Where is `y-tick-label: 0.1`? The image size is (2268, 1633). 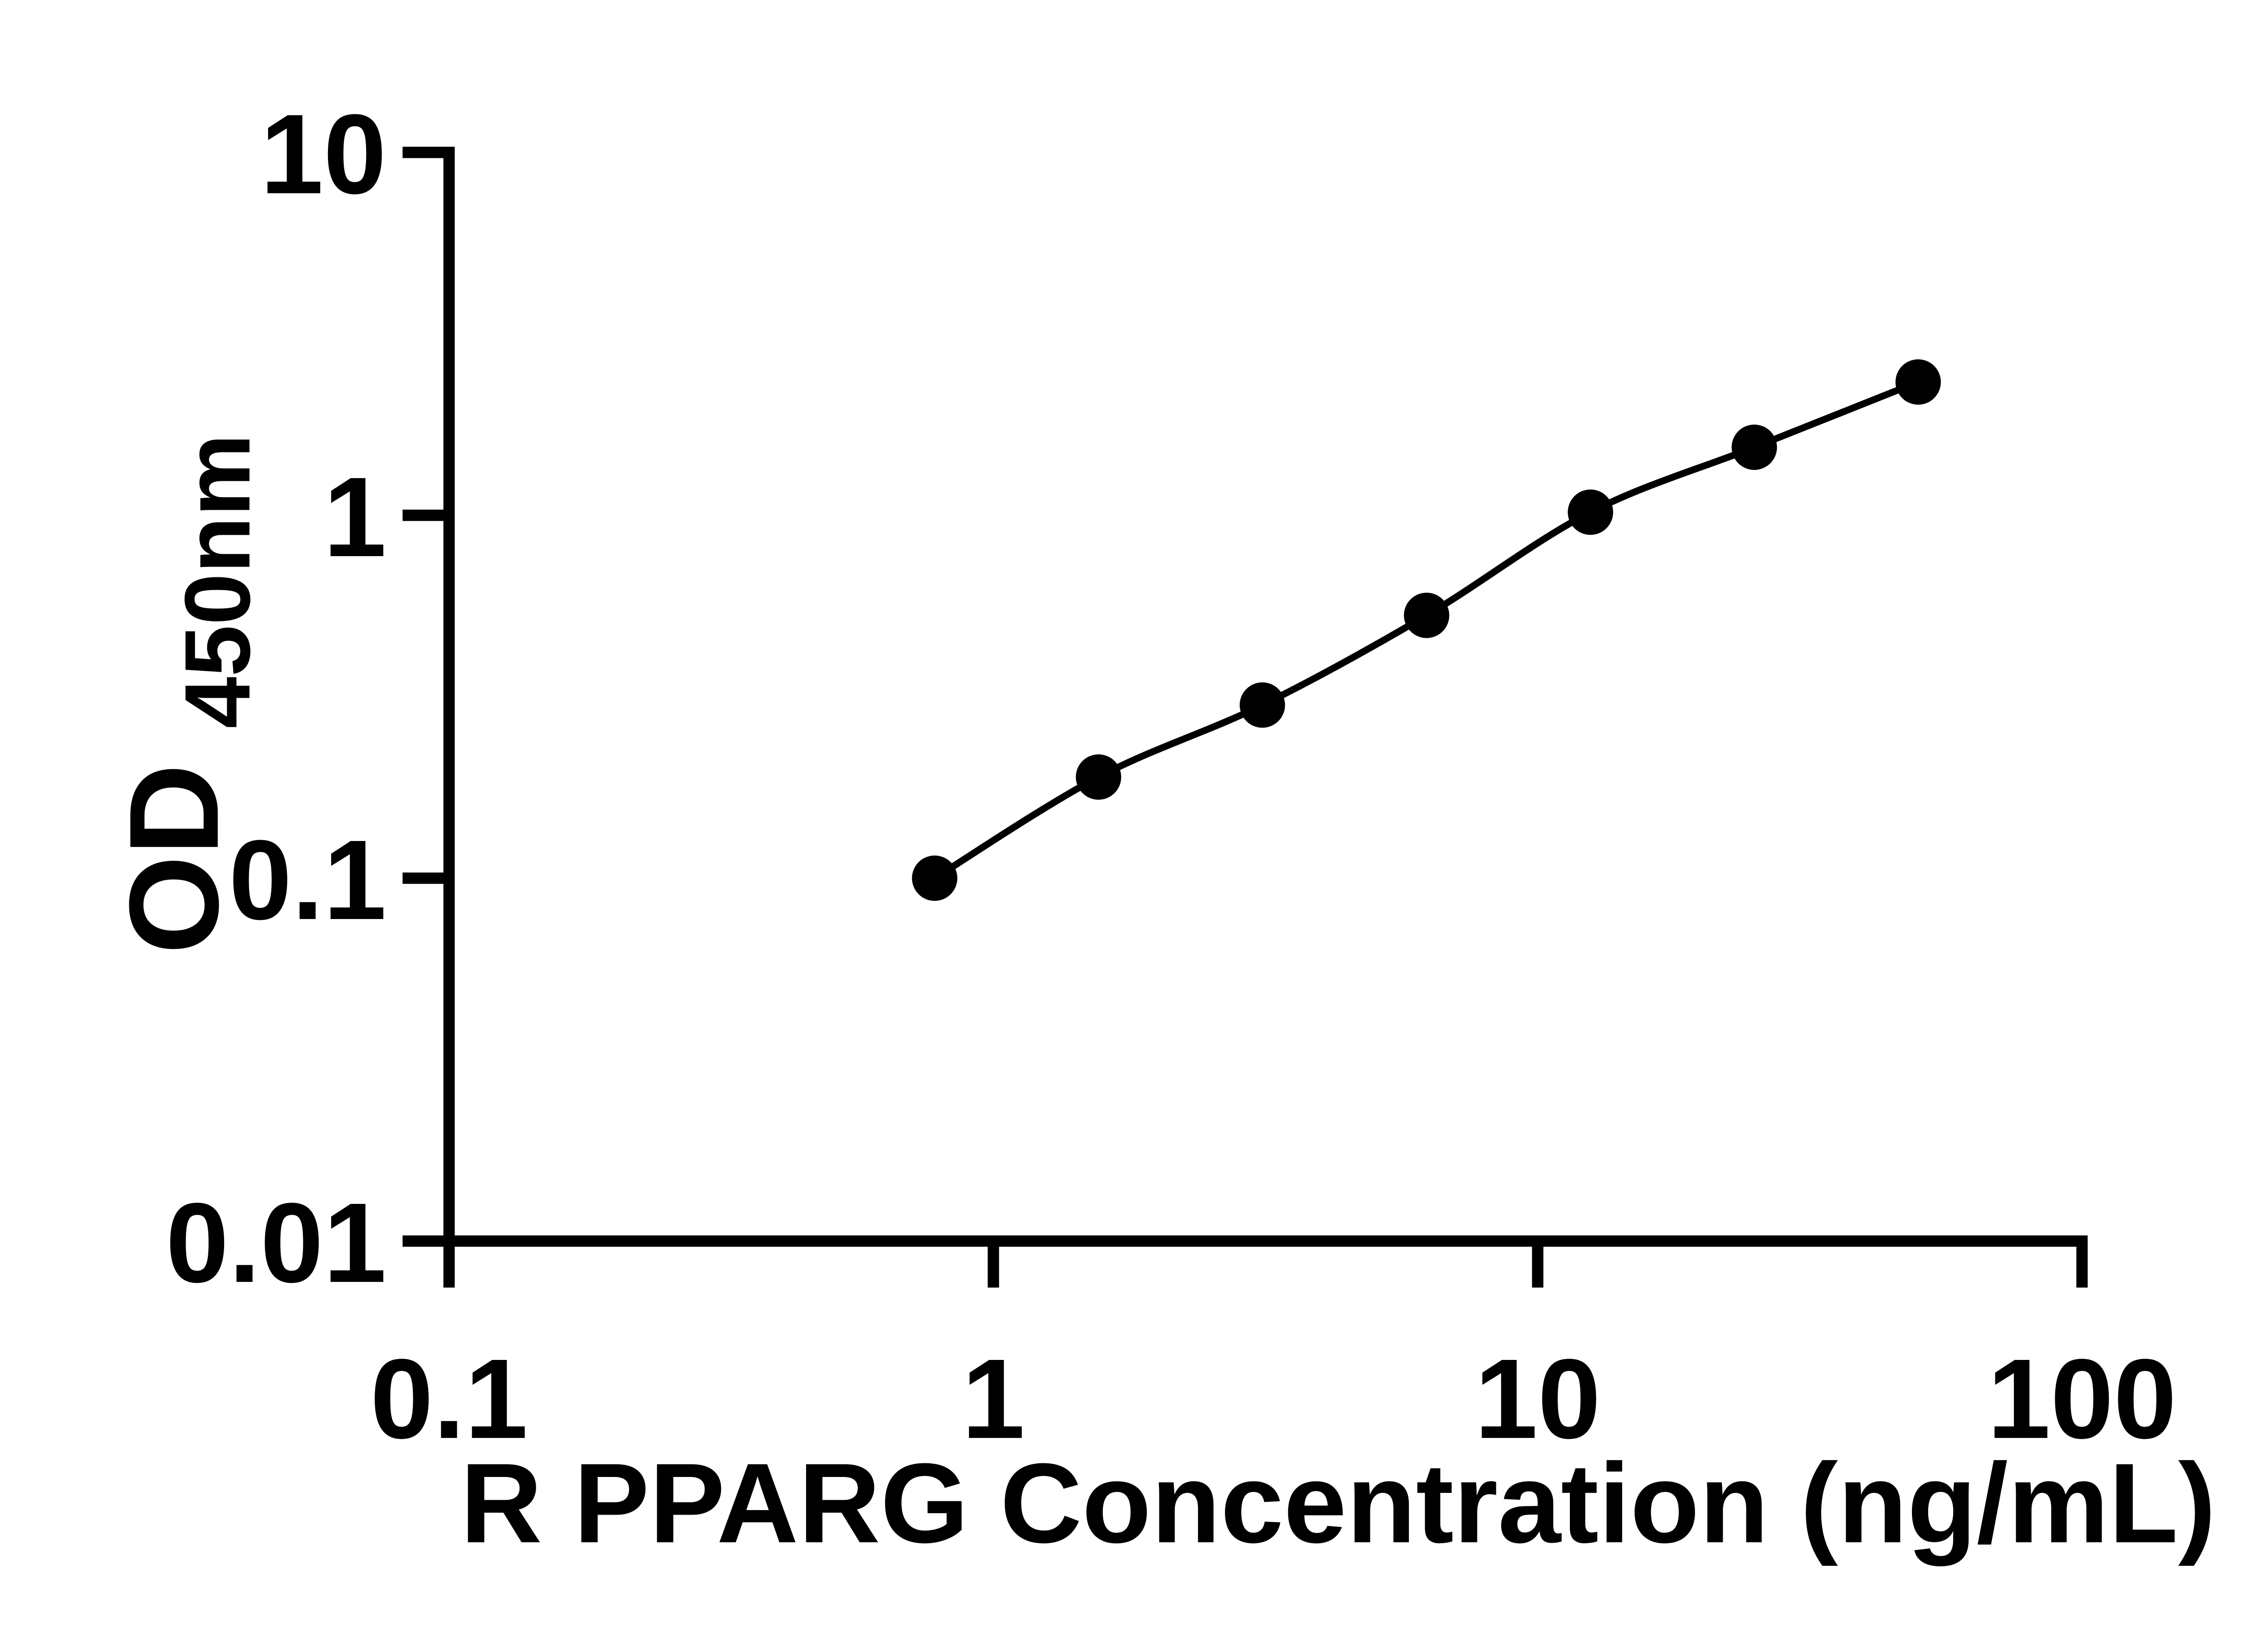 y-tick-label: 0.1 is located at coordinates (308, 879).